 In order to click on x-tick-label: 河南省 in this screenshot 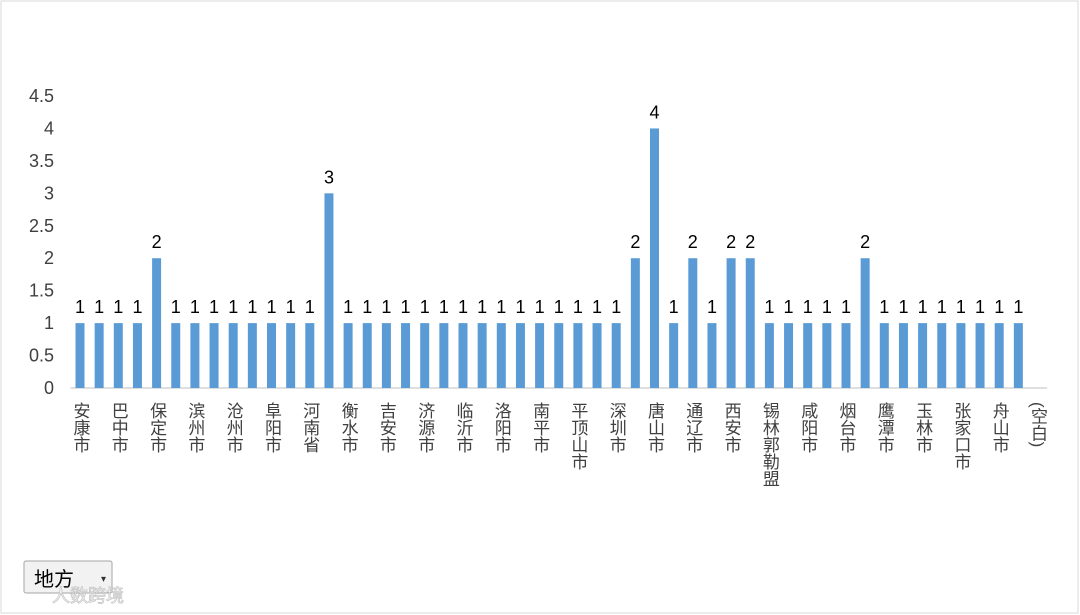, I will do `click(310, 427)`.